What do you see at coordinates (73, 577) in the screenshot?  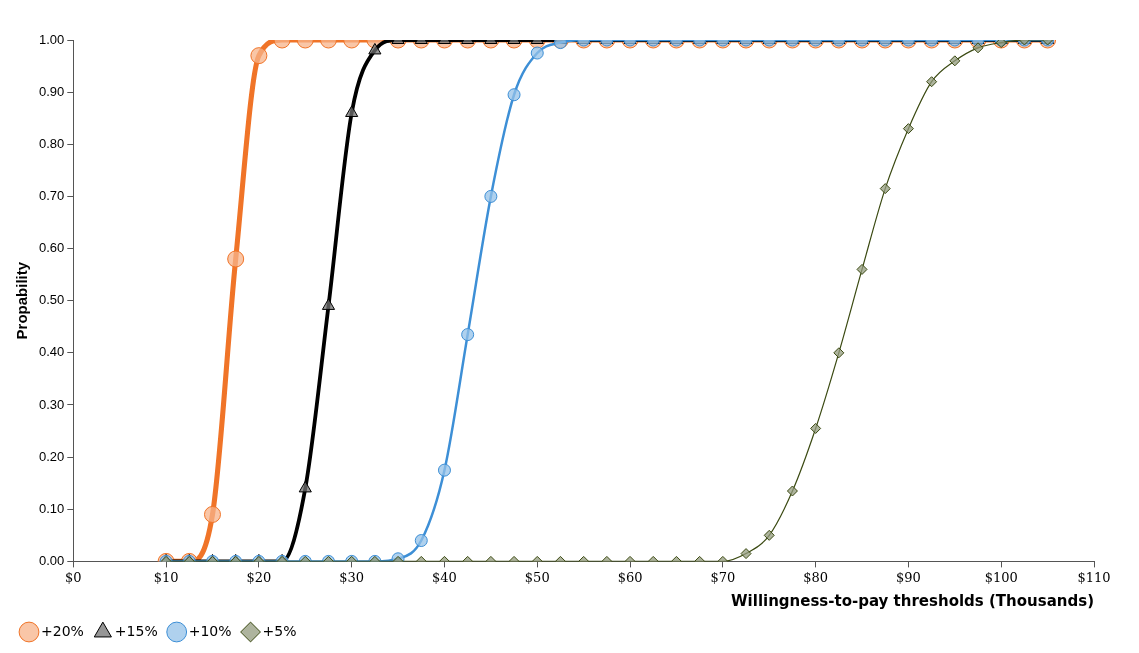 I see `x-tick-label: $0` at bounding box center [73, 577].